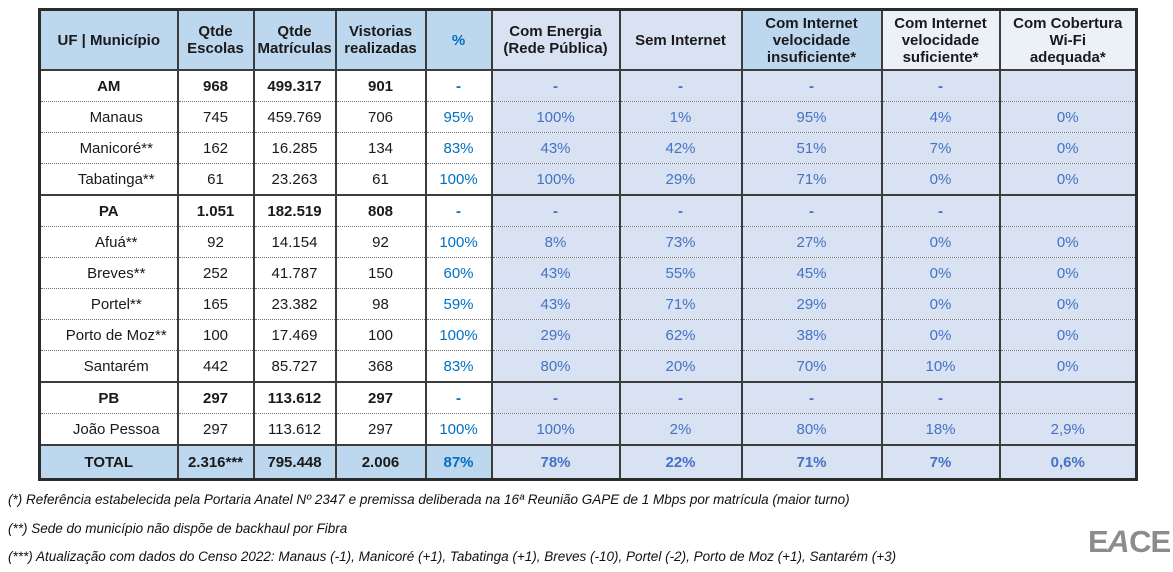  What do you see at coordinates (108, 273) in the screenshot?
I see `cell-name: Breves**` at bounding box center [108, 273].